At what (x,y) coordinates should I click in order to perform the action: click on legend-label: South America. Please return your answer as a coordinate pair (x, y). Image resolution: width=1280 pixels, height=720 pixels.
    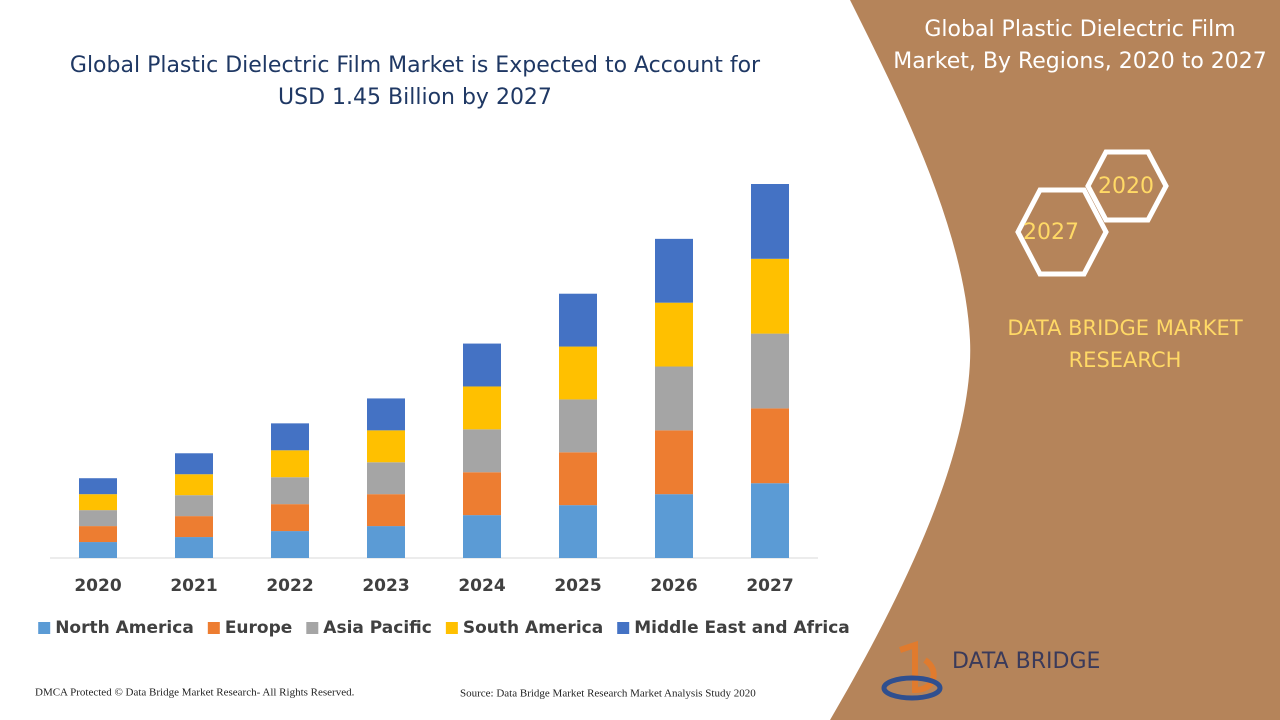
    Looking at the image, I should click on (533, 628).